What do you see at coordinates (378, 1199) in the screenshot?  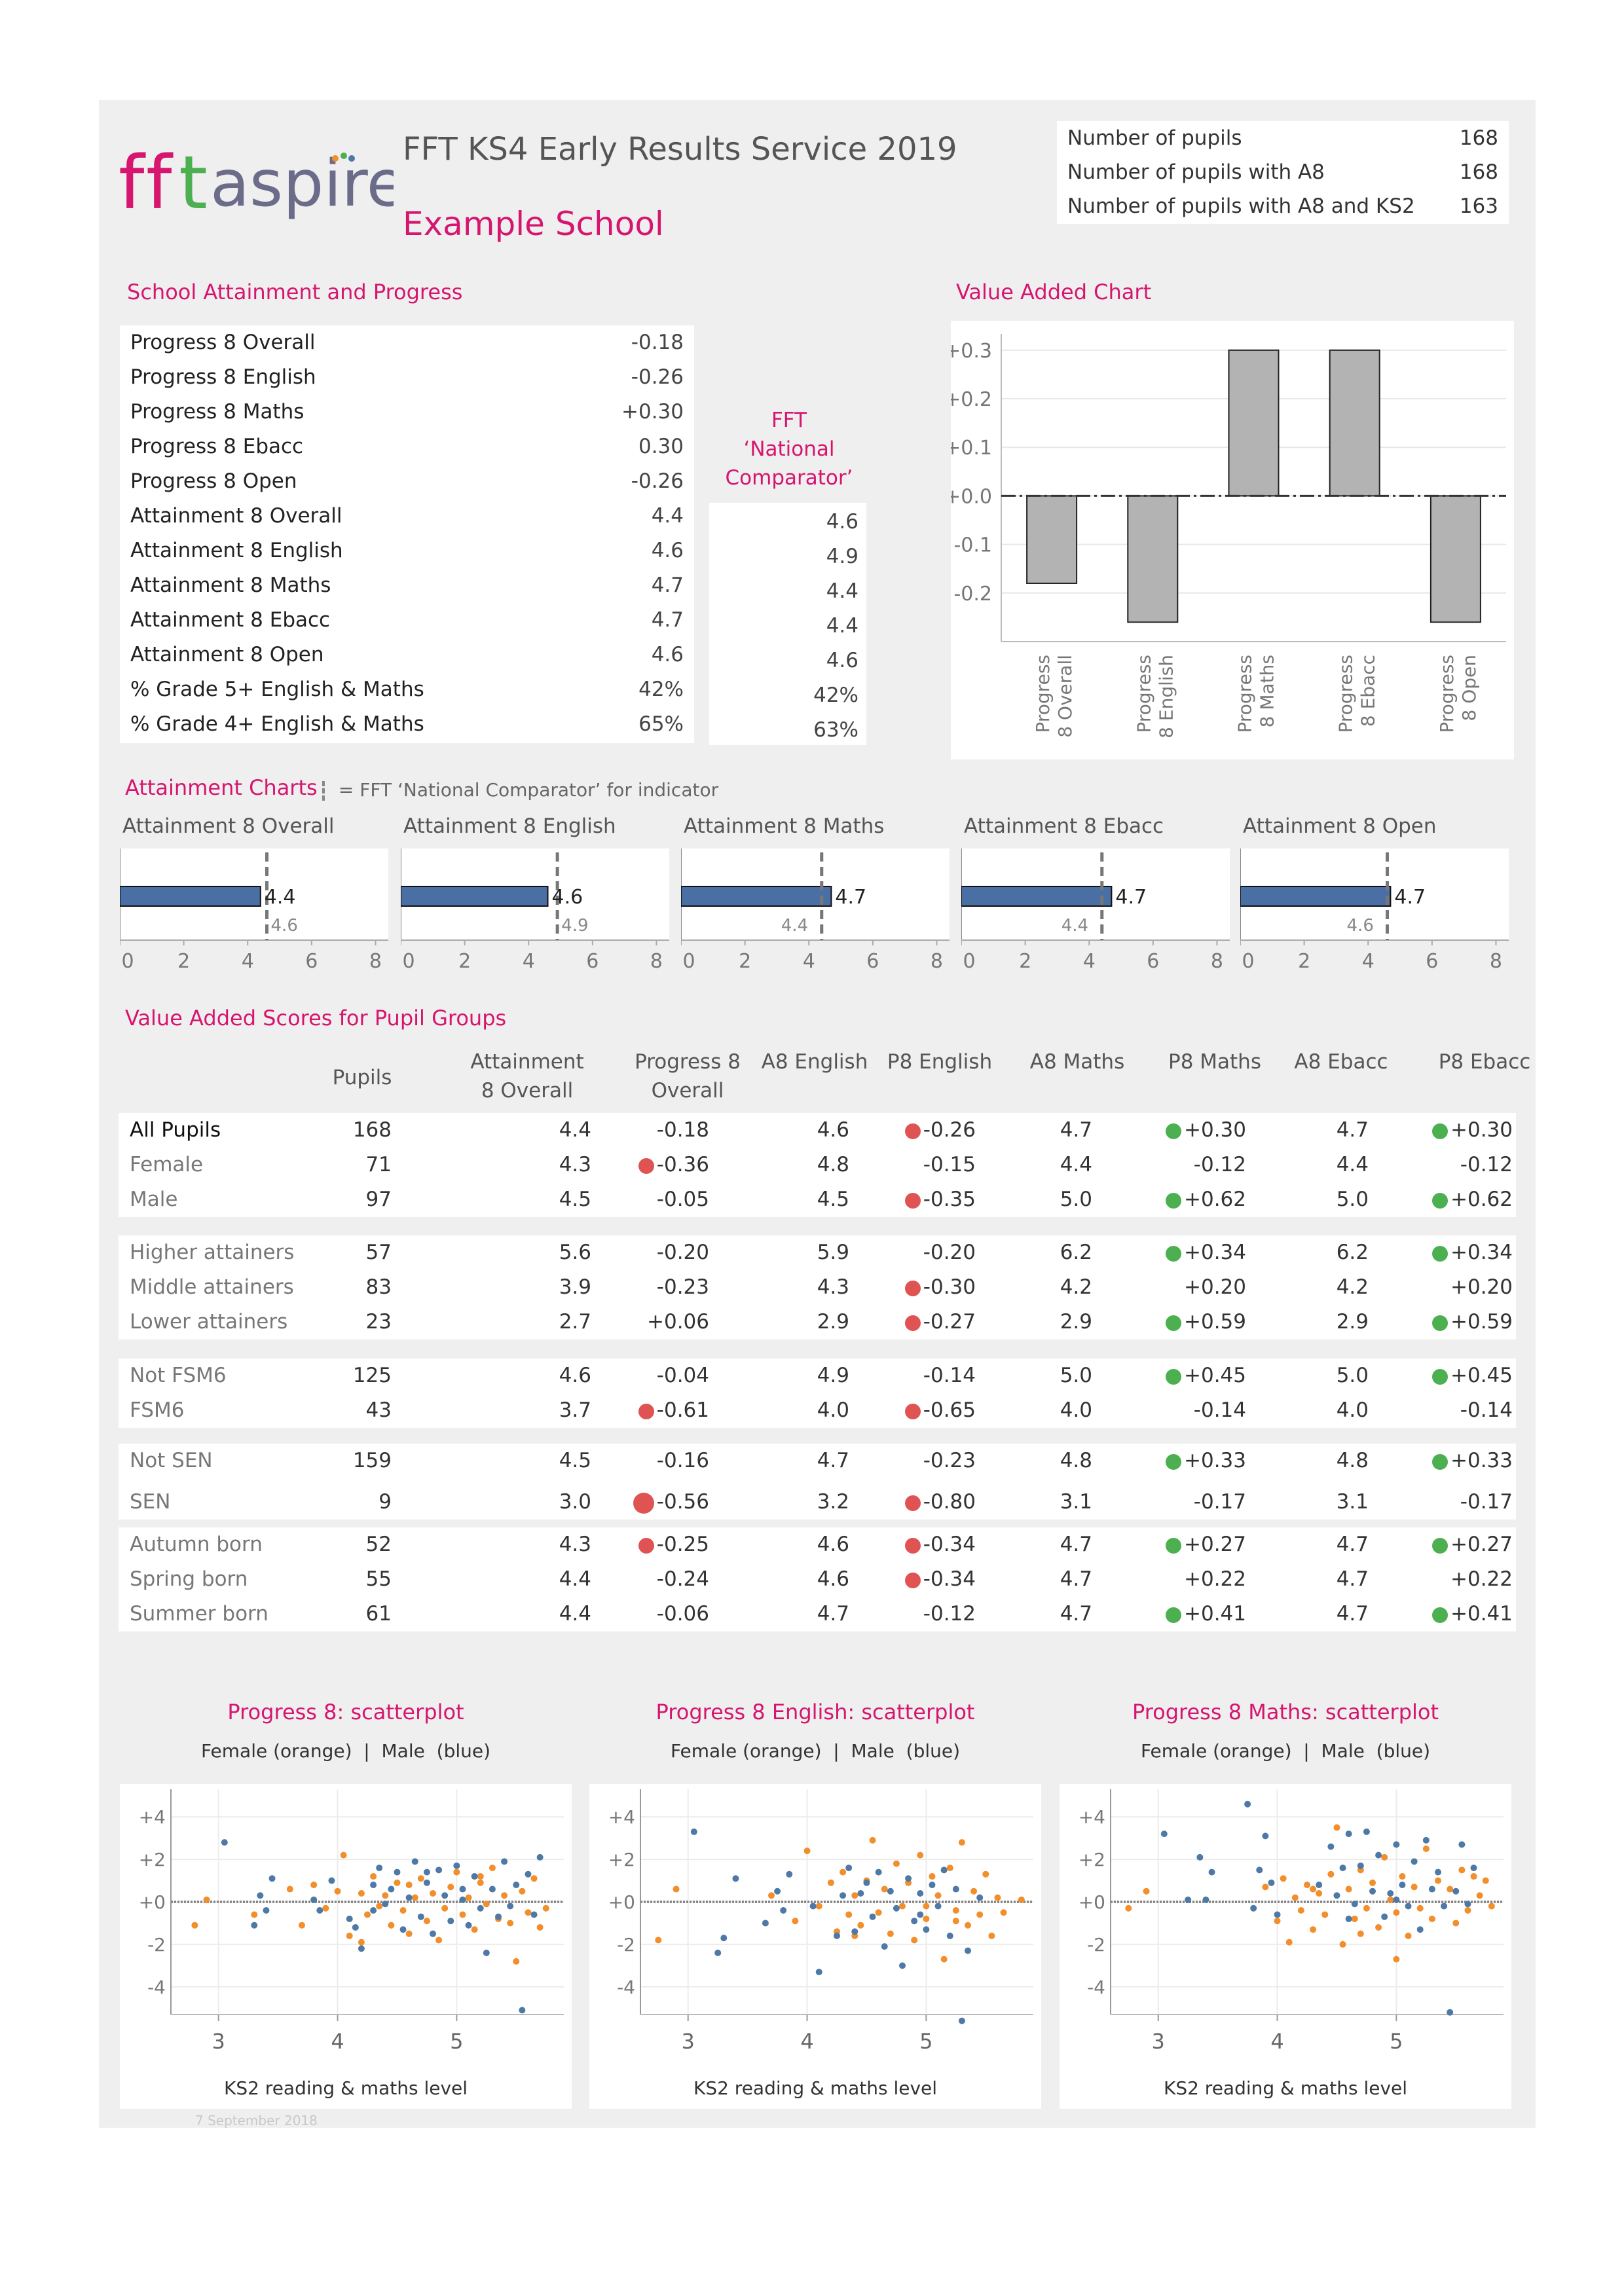 I see `pupil-group-value: 97` at bounding box center [378, 1199].